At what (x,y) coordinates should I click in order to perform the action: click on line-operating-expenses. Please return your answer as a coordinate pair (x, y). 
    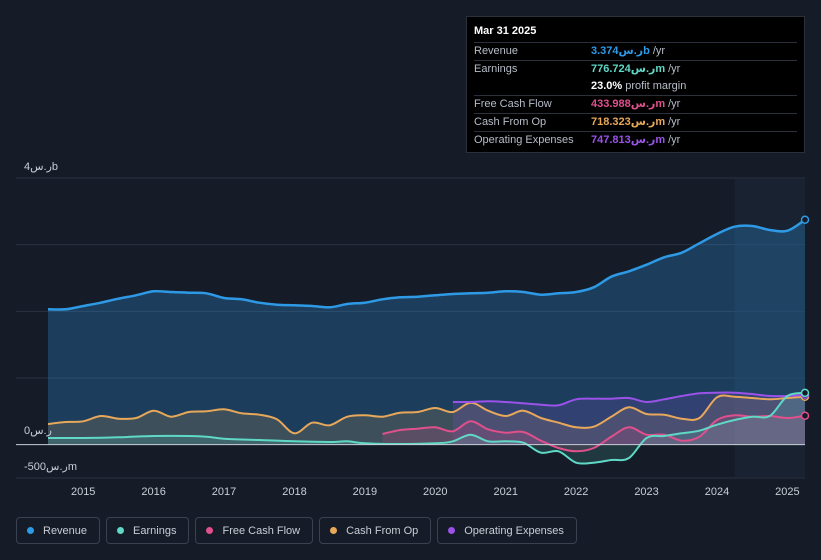
    Looking at the image, I should click on (629, 399).